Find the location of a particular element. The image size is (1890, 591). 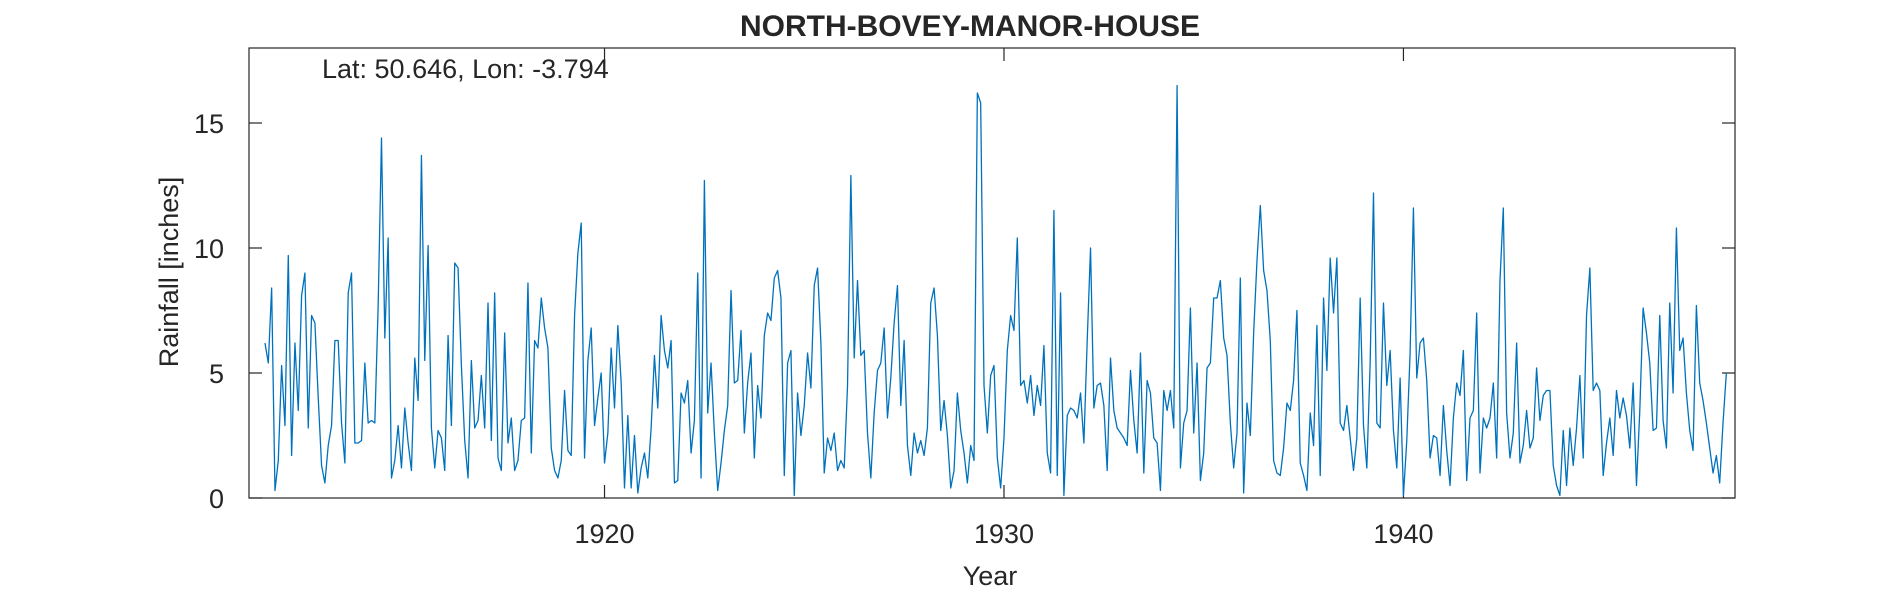

y-tick-label-15: 15 is located at coordinates (209, 124).